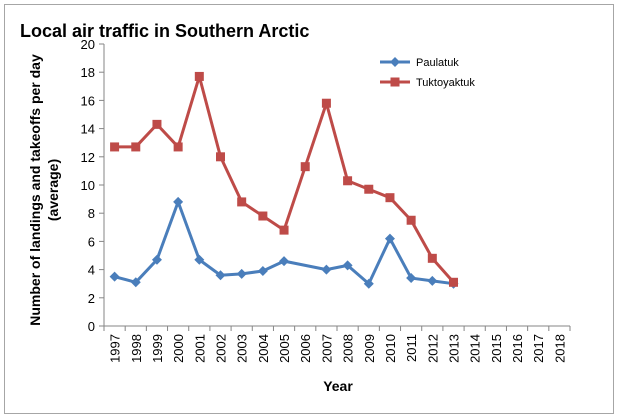 The image size is (620, 420). What do you see at coordinates (263, 348) in the screenshot?
I see `x-tick-label: 2004` at bounding box center [263, 348].